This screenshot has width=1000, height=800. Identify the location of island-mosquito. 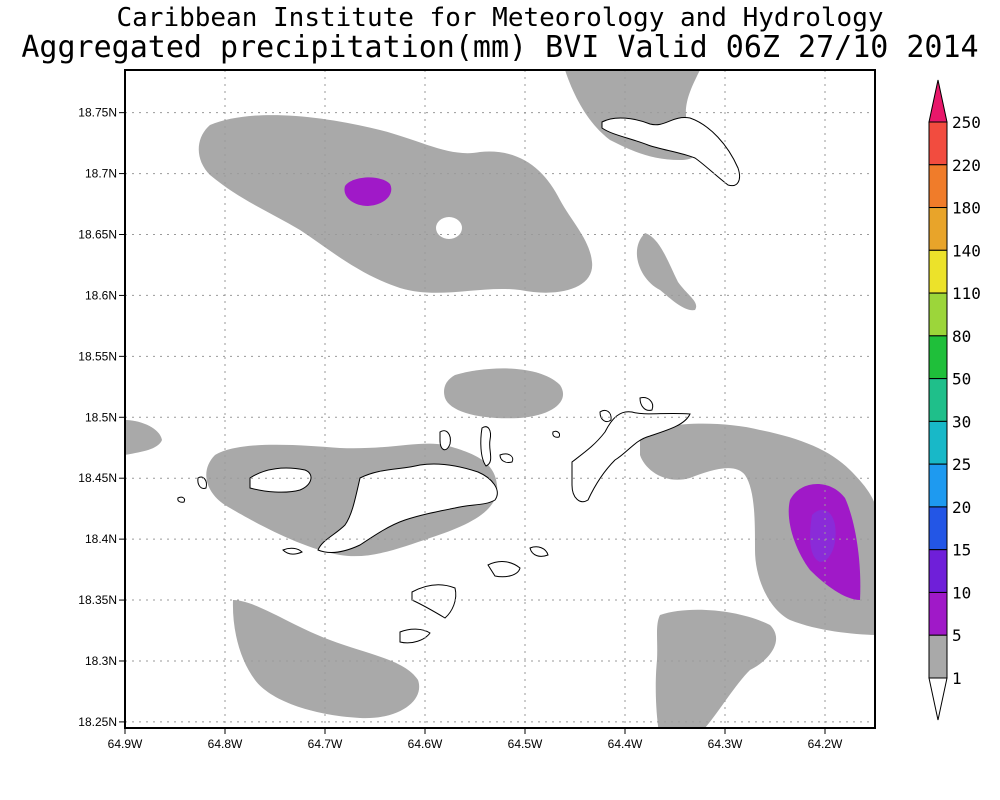
(605, 416).